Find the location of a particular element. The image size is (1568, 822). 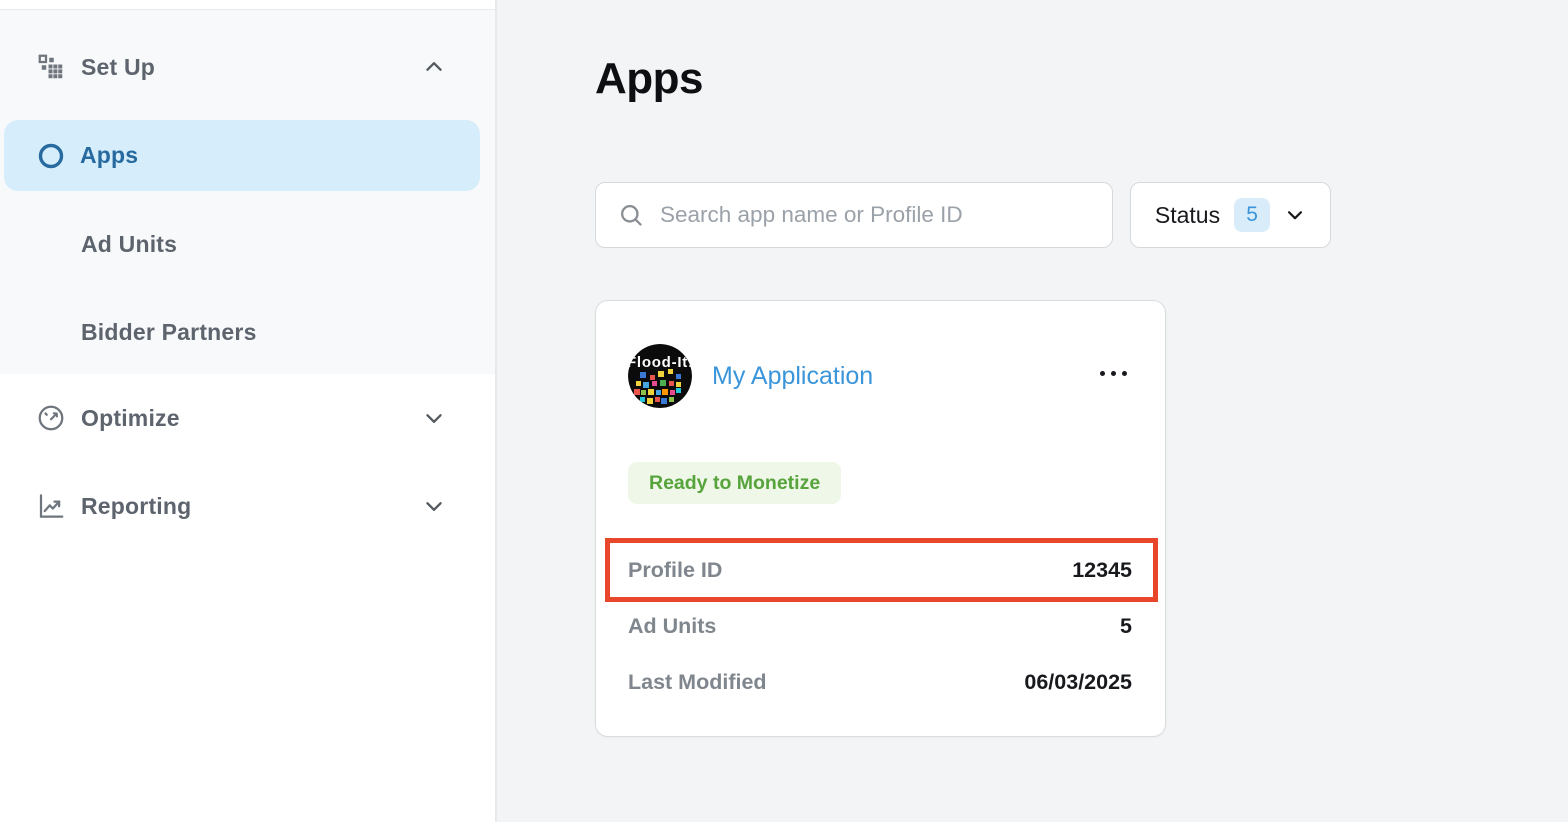

page-title: Apps is located at coordinates (649, 78).